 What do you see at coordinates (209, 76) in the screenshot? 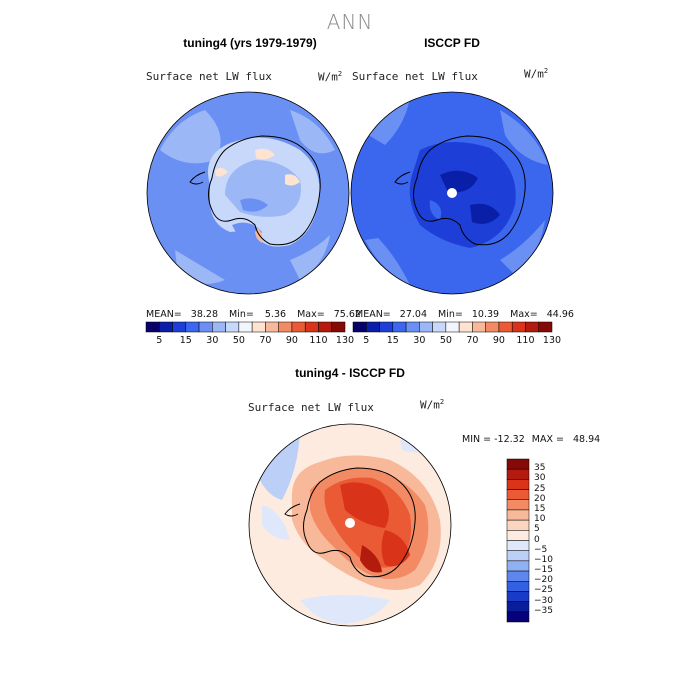
I see `panel1-variable-label: Surface net LW flux` at bounding box center [209, 76].